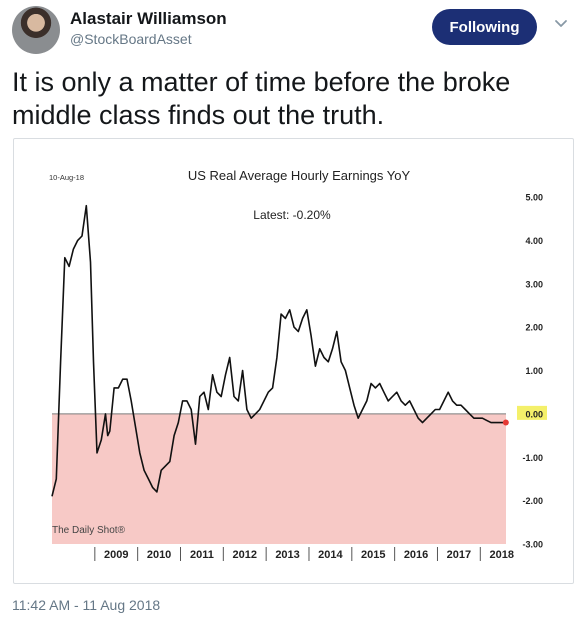  Describe the element at coordinates (534, 284) in the screenshot. I see `y-tick-label: 3.00` at that location.